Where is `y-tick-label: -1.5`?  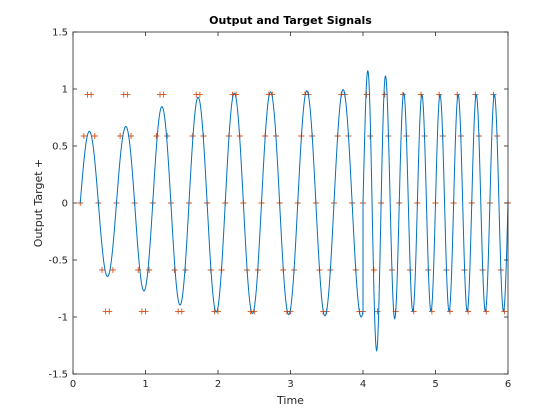 y-tick-label: -1.5 is located at coordinates (58, 375).